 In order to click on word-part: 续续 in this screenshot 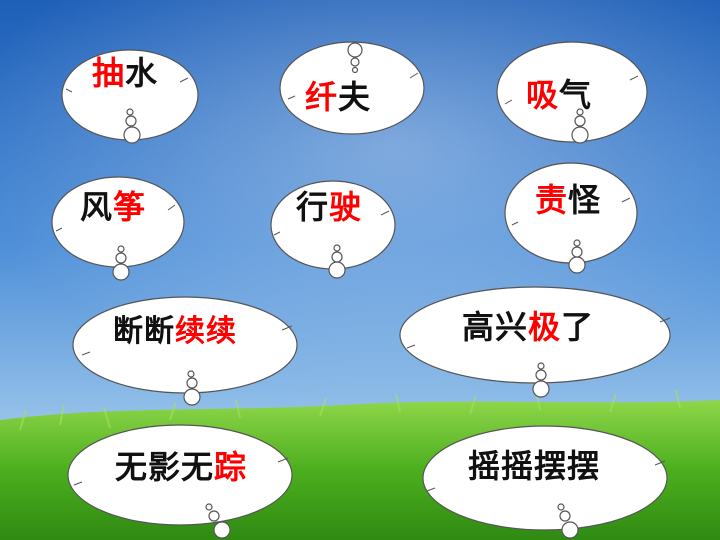, I will do `click(206, 331)`.